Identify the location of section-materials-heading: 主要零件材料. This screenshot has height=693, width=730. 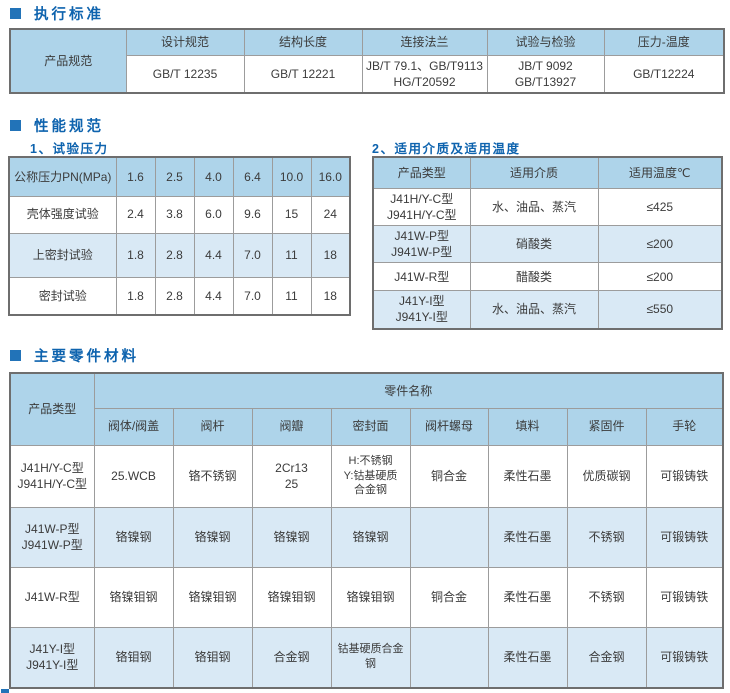
(74, 355).